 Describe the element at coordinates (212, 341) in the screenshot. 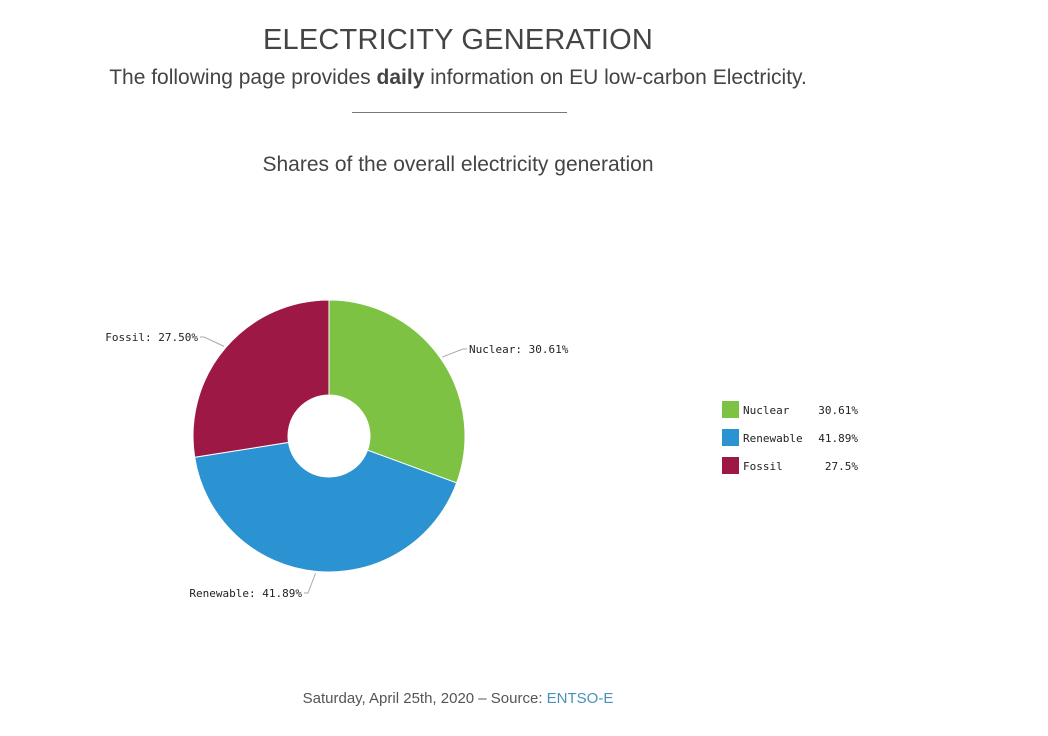

I see `slice-connector-fossil` at that location.